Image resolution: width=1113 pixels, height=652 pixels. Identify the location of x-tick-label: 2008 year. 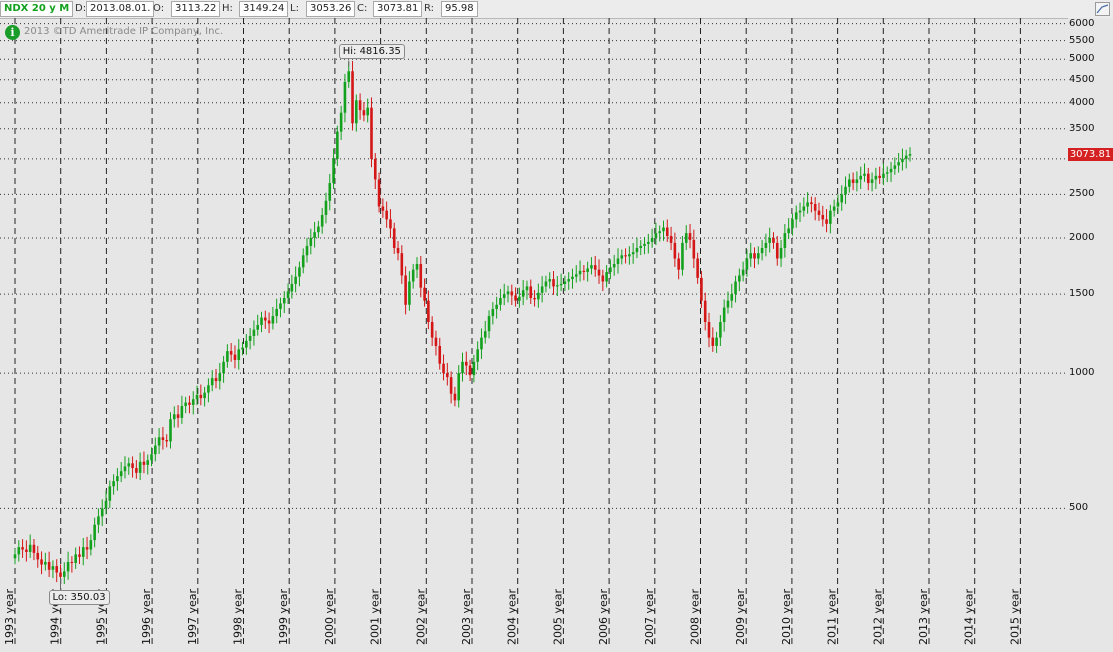
(695, 616).